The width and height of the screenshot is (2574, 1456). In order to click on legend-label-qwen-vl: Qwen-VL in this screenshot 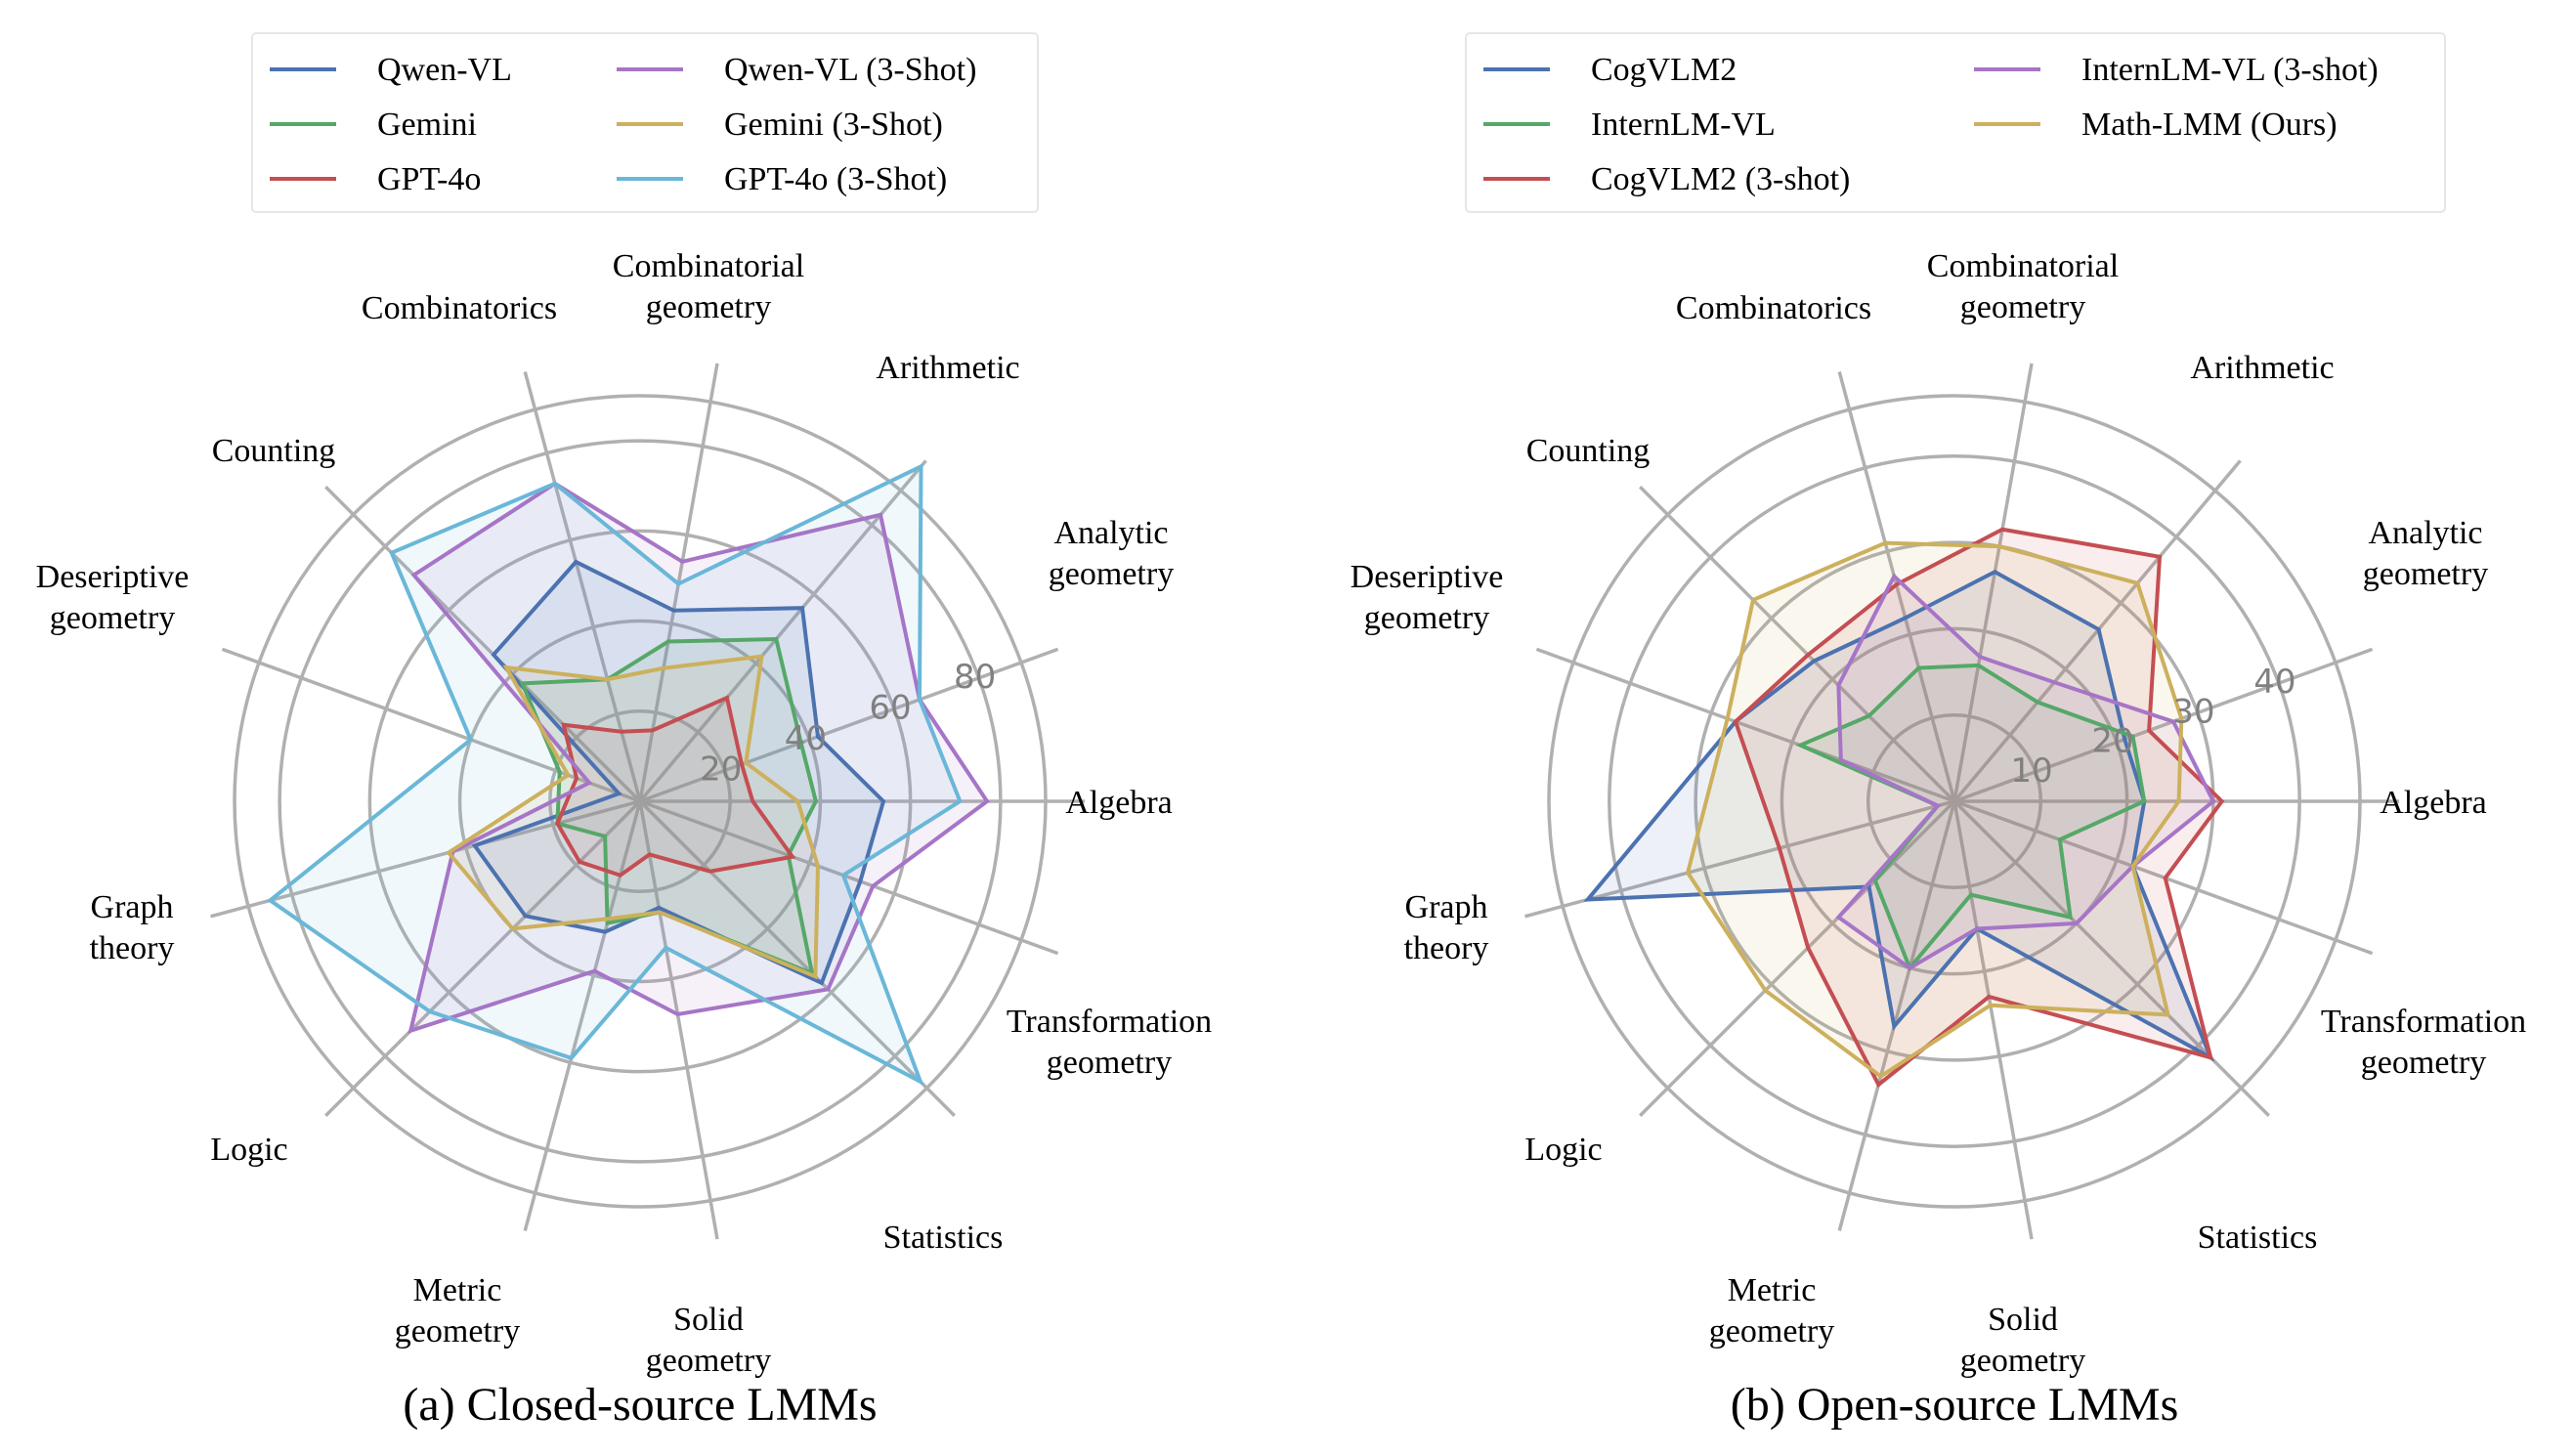, I will do `click(445, 70)`.